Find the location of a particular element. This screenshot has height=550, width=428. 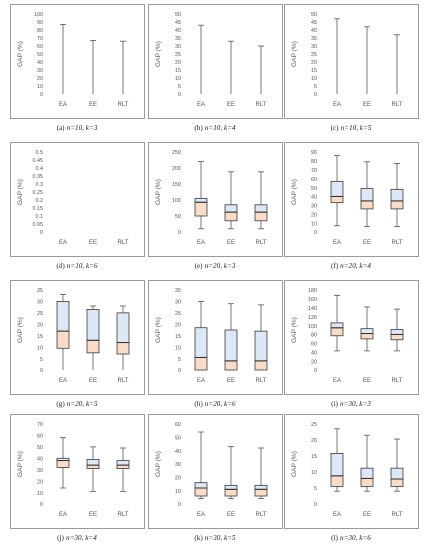

y-tick-label: 0.35 is located at coordinates (38, 177).